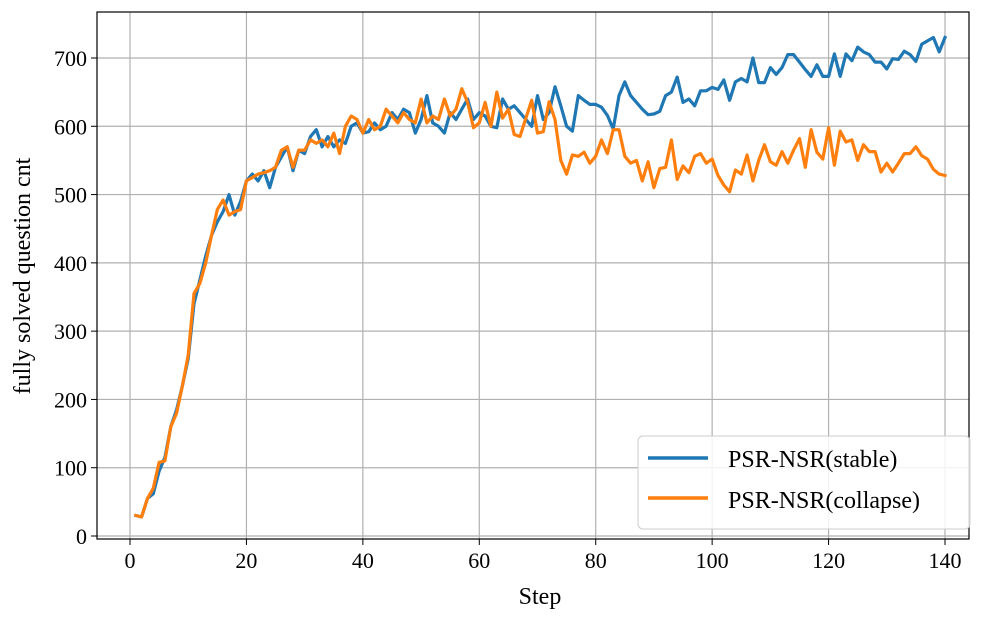 The height and width of the screenshot is (621, 996). Describe the element at coordinates (540, 597) in the screenshot. I see `x-axis-label: Step` at that location.